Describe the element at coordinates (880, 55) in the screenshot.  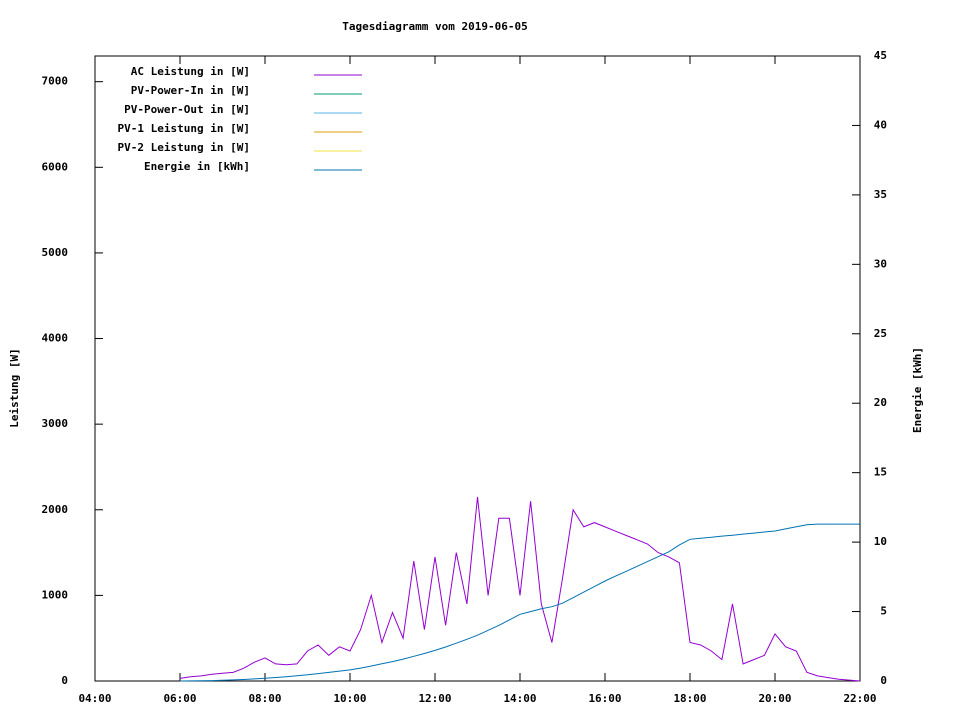
I see `y2-tick-label: 45` at that location.